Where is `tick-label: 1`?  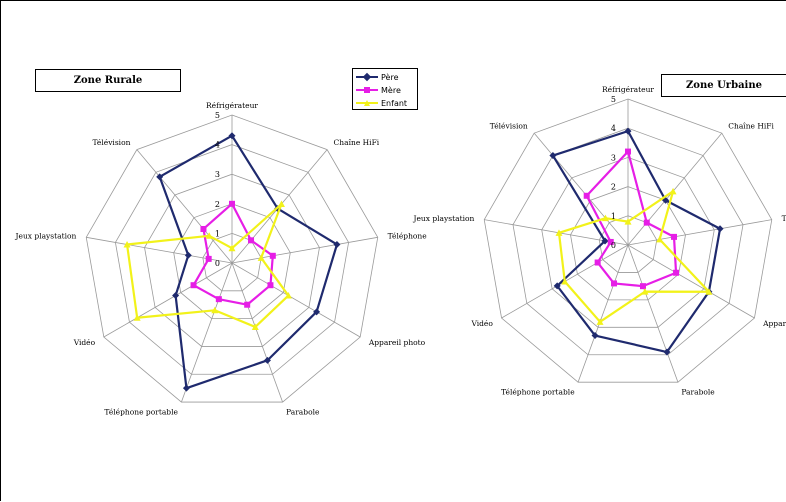 tick-label: 1 is located at coordinates (613, 216).